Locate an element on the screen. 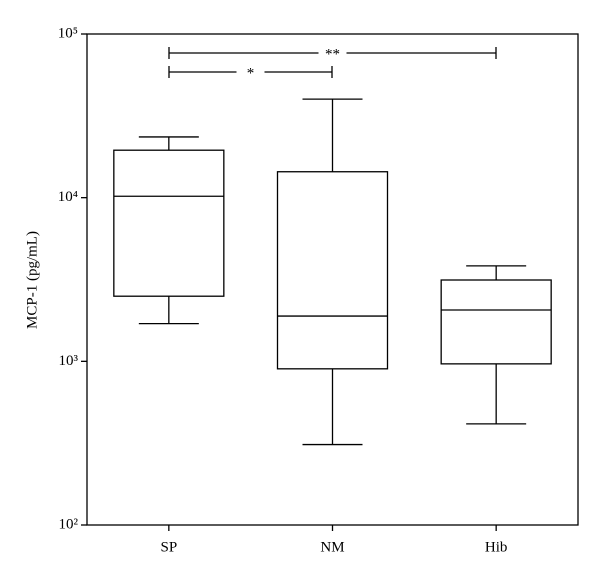 This screenshot has width=600, height=584. x-tick-label: SP is located at coordinates (168, 547).